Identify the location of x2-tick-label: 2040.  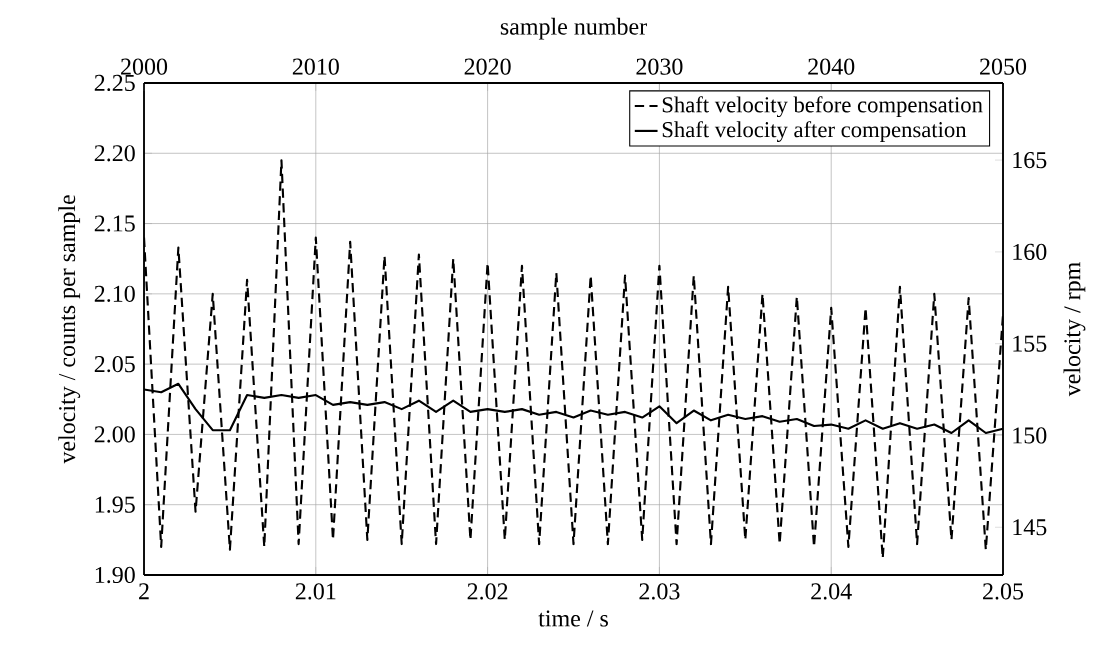
(831, 66).